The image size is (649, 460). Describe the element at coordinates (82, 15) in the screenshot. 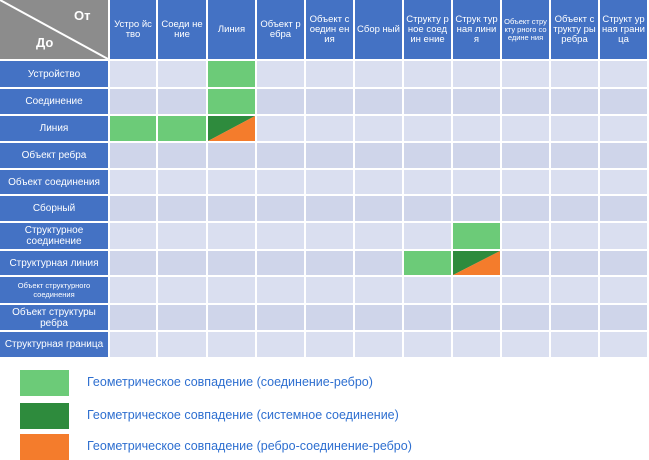

I see `from-label: От` at that location.